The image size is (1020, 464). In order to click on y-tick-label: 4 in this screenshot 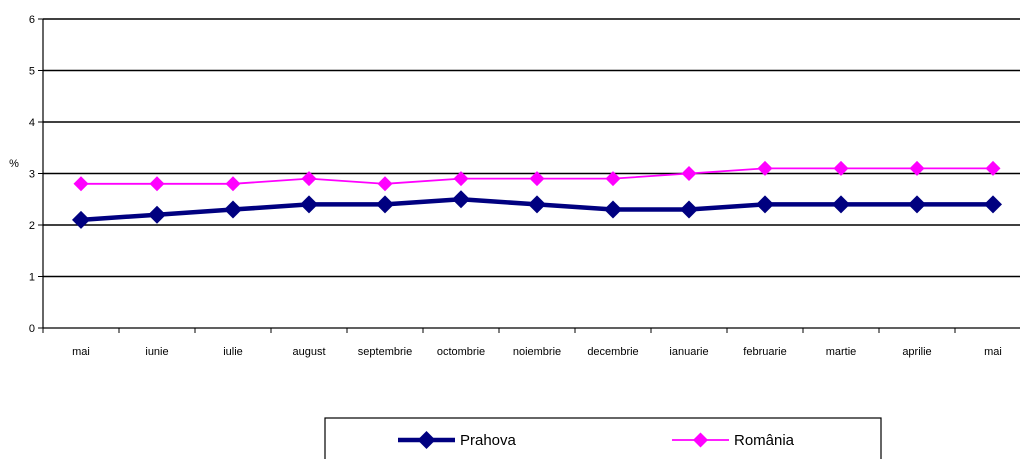, I will do `click(32, 123)`.